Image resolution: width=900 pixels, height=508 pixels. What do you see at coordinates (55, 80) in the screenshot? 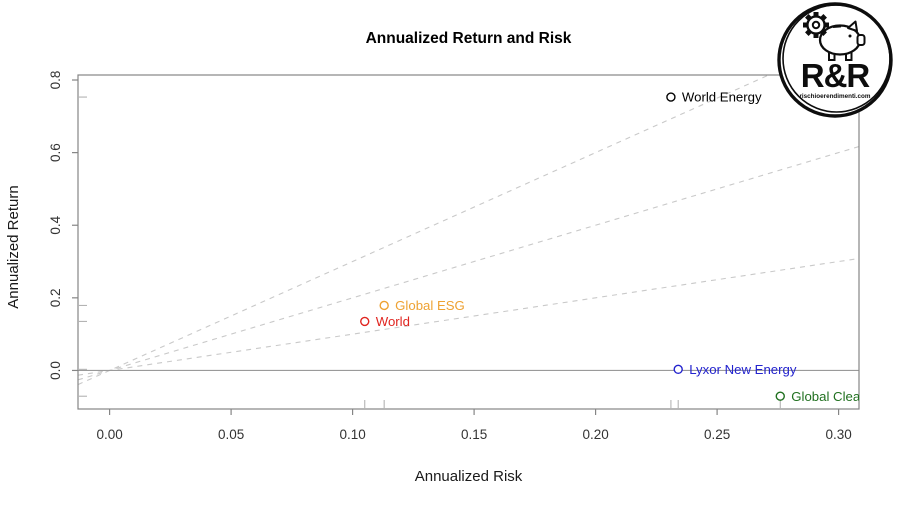
I see `y-tick-label: 0.8` at bounding box center [55, 80].